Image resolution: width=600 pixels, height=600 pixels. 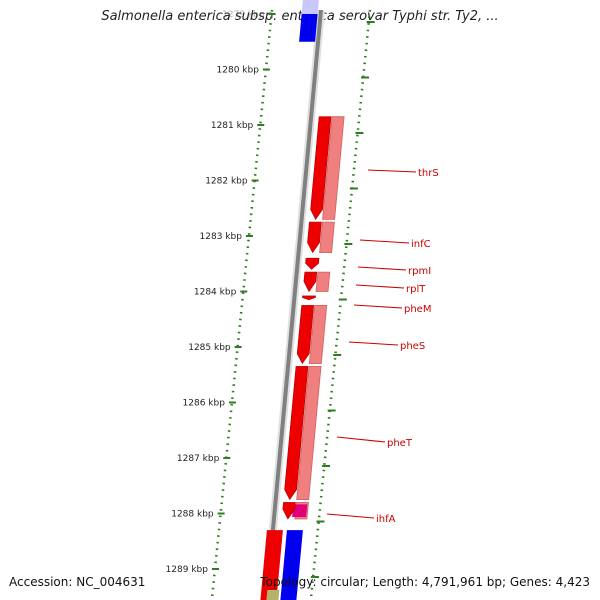 I want to click on tick-label: 1285 kbp, so click(x=209, y=348).